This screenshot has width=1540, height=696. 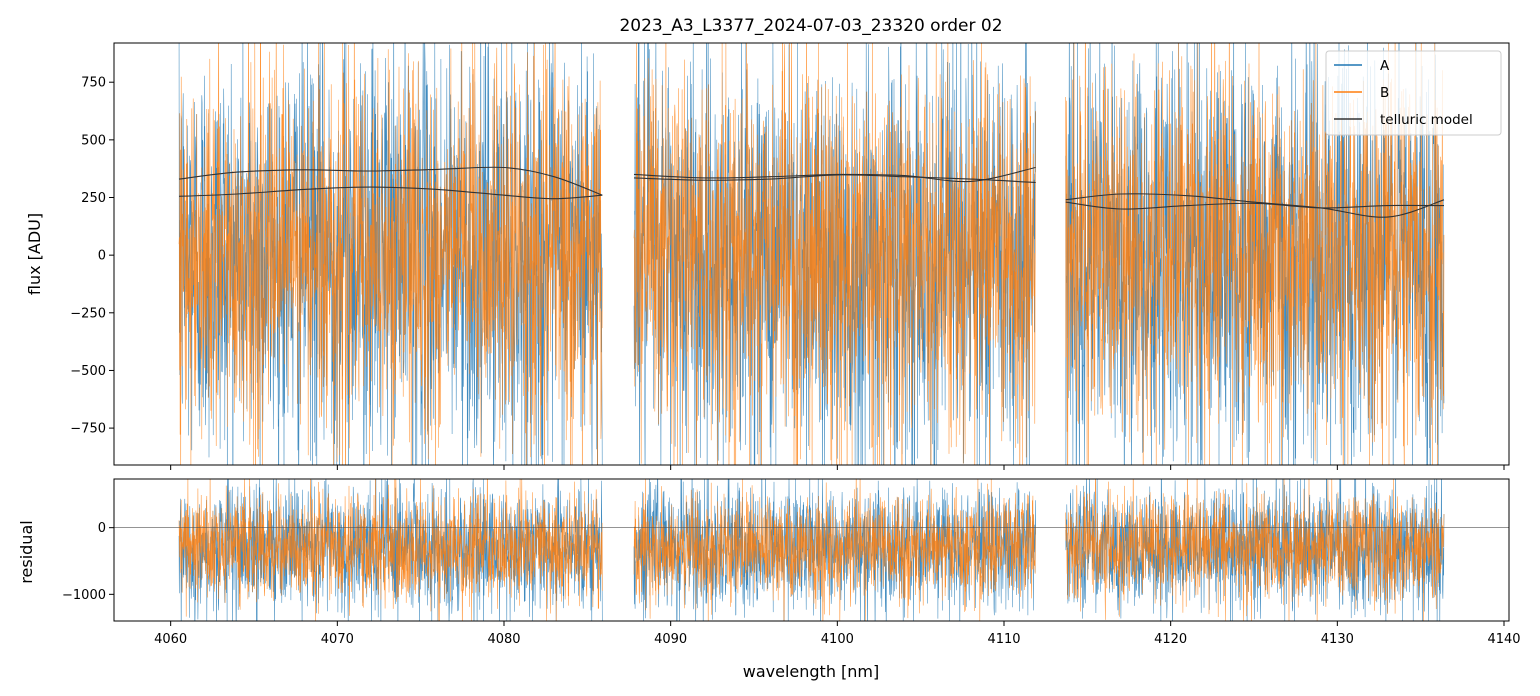 I want to click on flux-y-axis-label: flux [ADU], so click(x=34, y=254).